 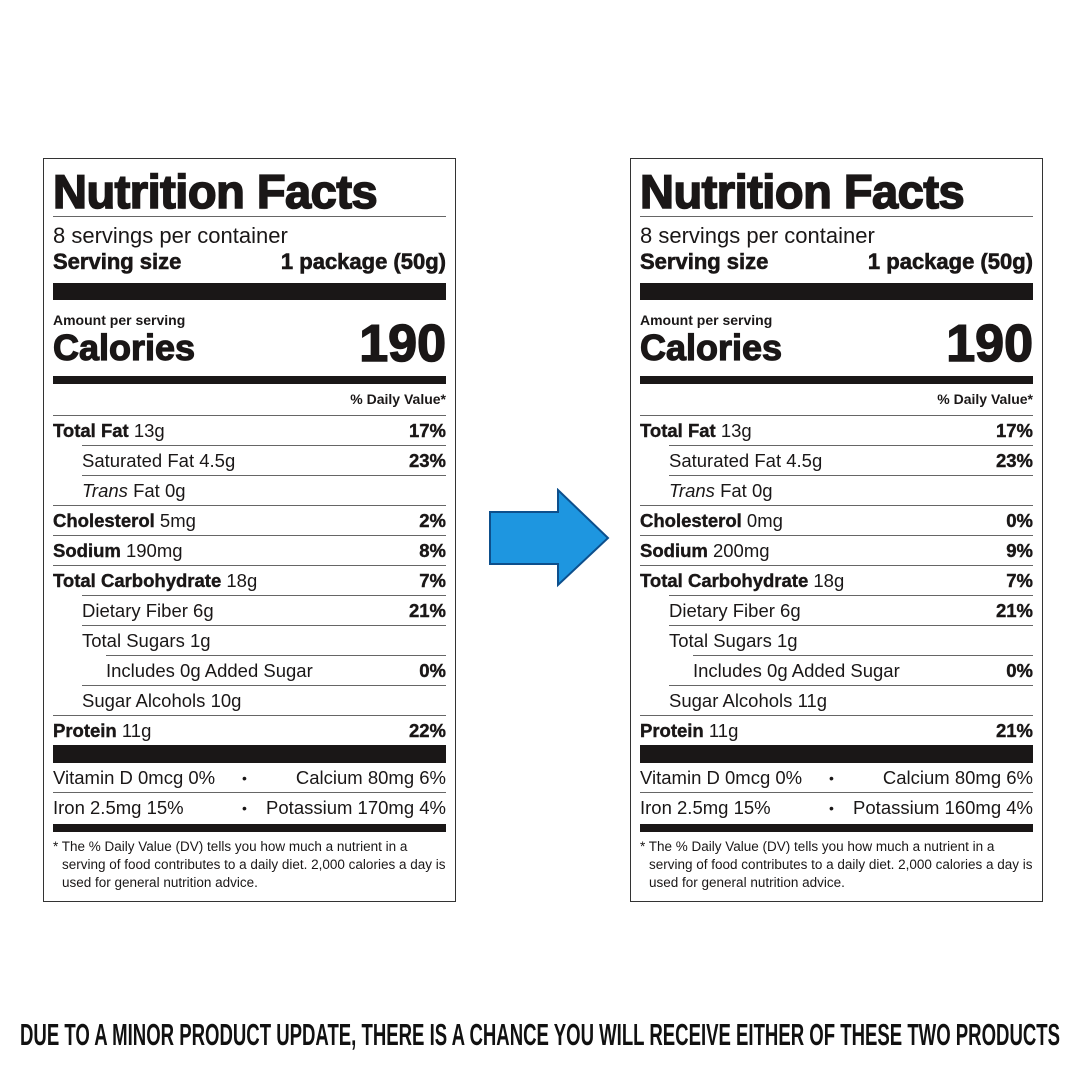 I want to click on nutrient-label: Protein, so click(x=672, y=730).